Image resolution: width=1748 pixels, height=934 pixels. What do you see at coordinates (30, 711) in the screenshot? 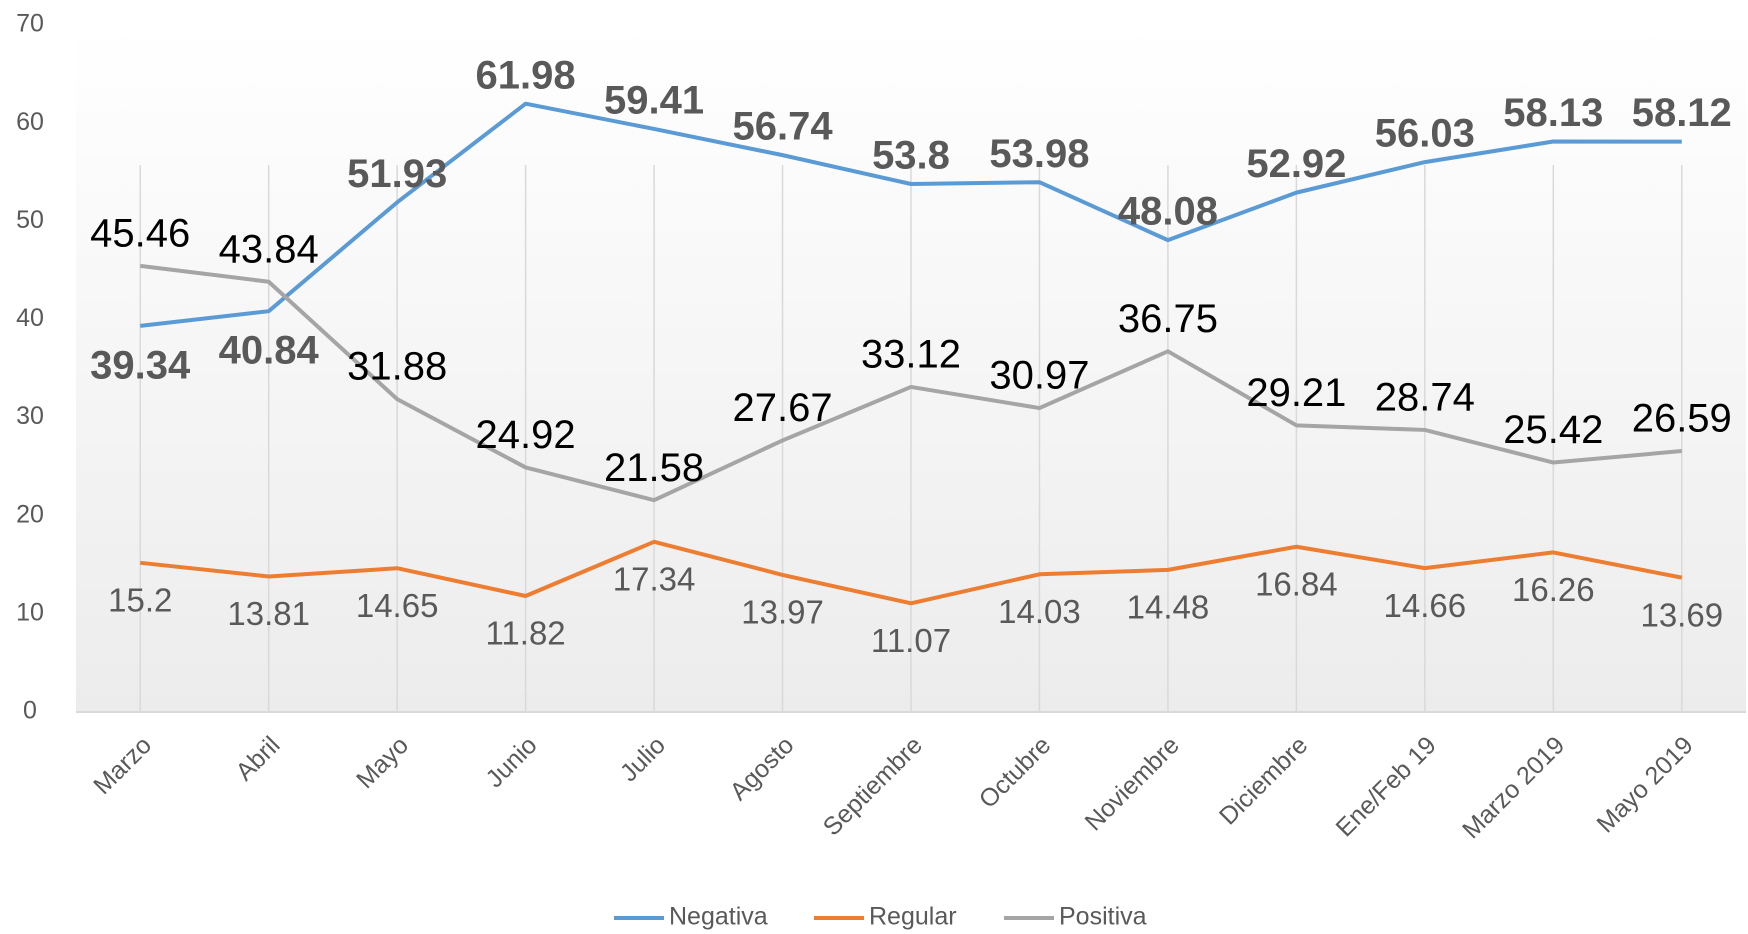
I see `y-tick-label: 0` at bounding box center [30, 711].